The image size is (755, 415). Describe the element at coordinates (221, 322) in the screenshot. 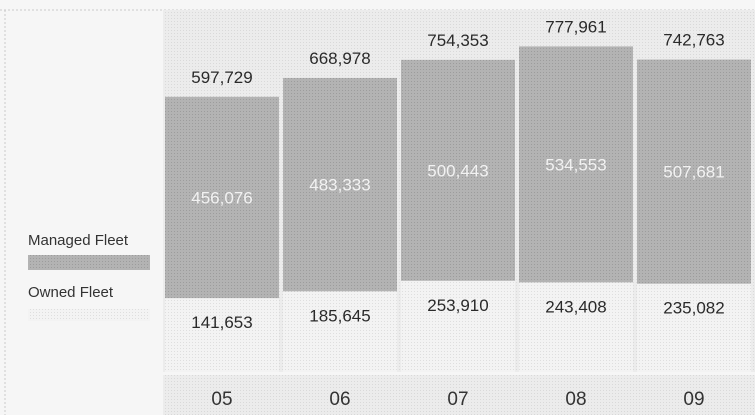

I see `owned-label-05: 141,653` at that location.